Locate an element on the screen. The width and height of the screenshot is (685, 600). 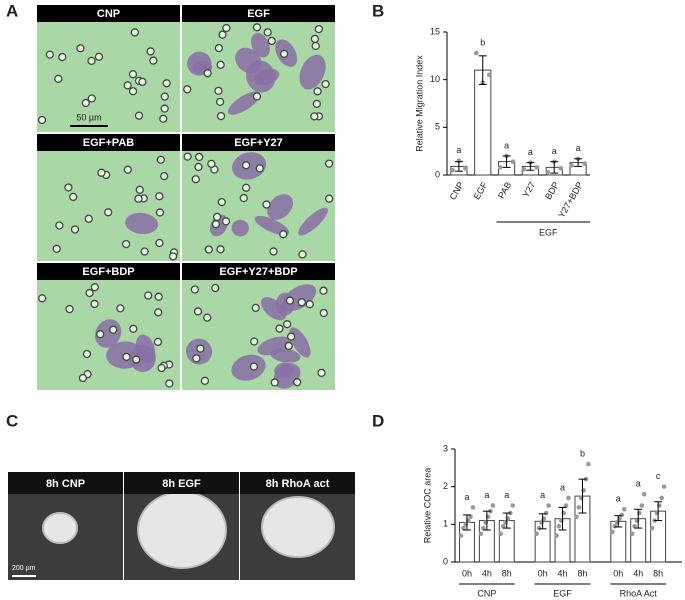
coc is located at coordinates (298, 527).